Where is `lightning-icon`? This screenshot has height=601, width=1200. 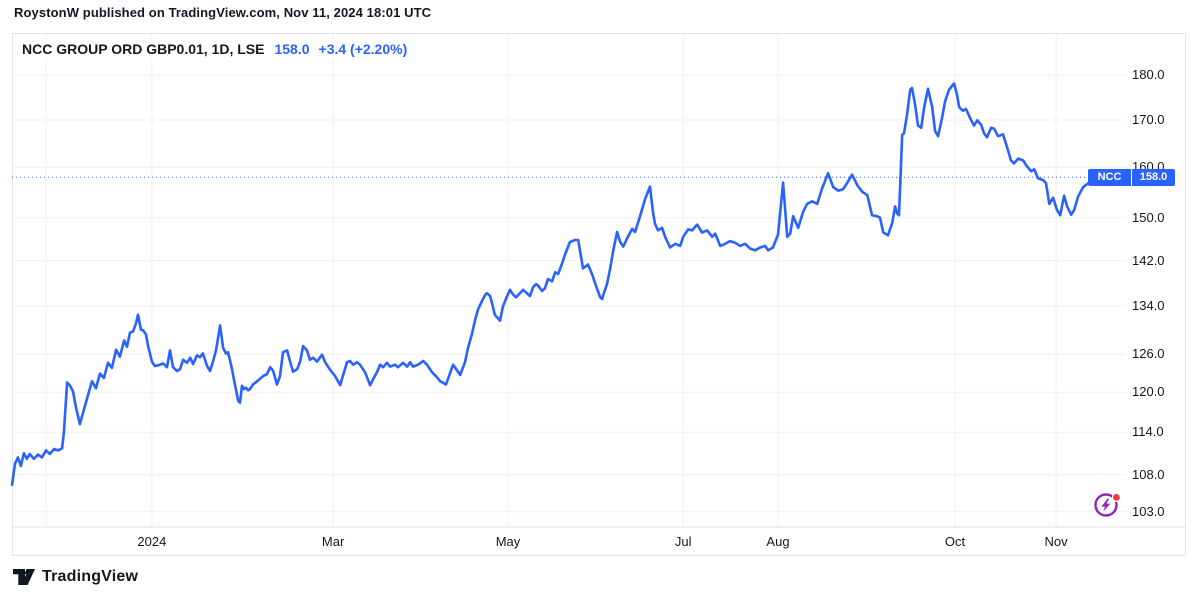 lightning-icon is located at coordinates (1107, 504).